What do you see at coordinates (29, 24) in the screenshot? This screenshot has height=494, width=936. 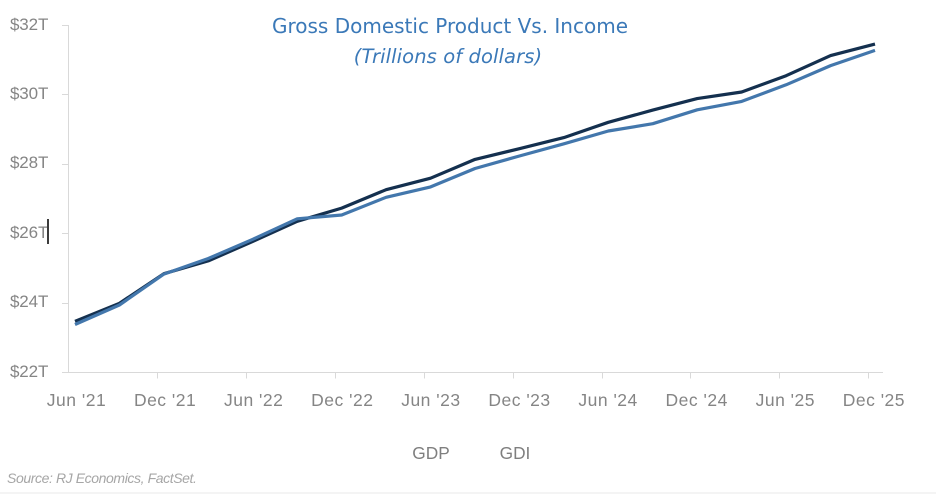 I see `y-axis-label: $32T` at bounding box center [29, 24].